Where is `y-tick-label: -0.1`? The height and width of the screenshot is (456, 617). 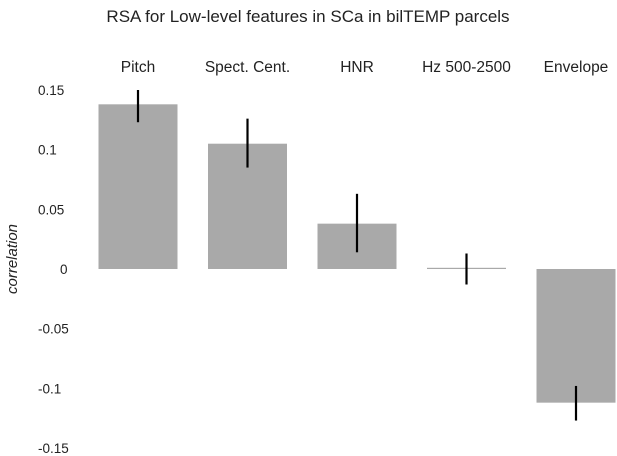
y-tick-label: -0.1 is located at coordinates (49, 388).